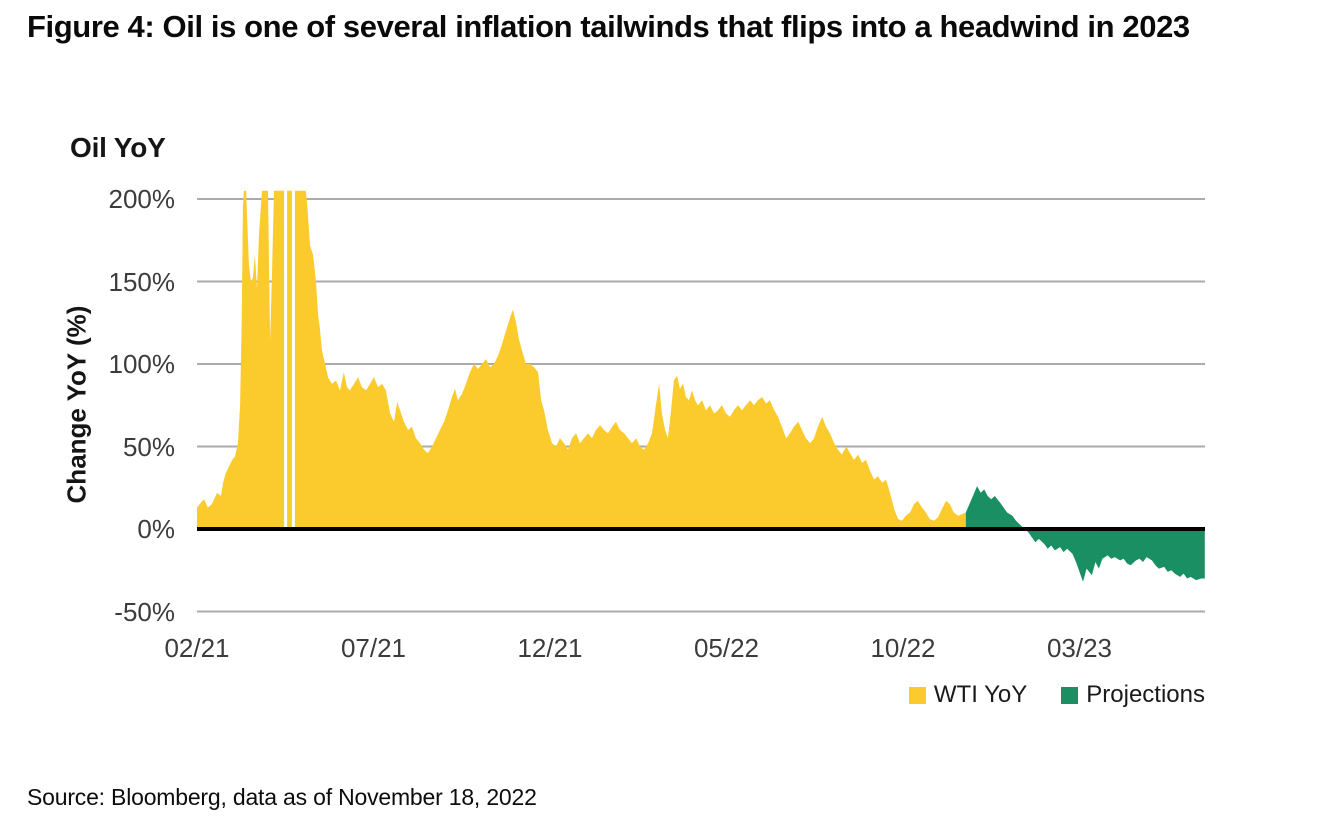 Image resolution: width=1342 pixels, height=820 pixels. Describe the element at coordinates (1085, 534) in the screenshot. I see `projections-area` at that location.